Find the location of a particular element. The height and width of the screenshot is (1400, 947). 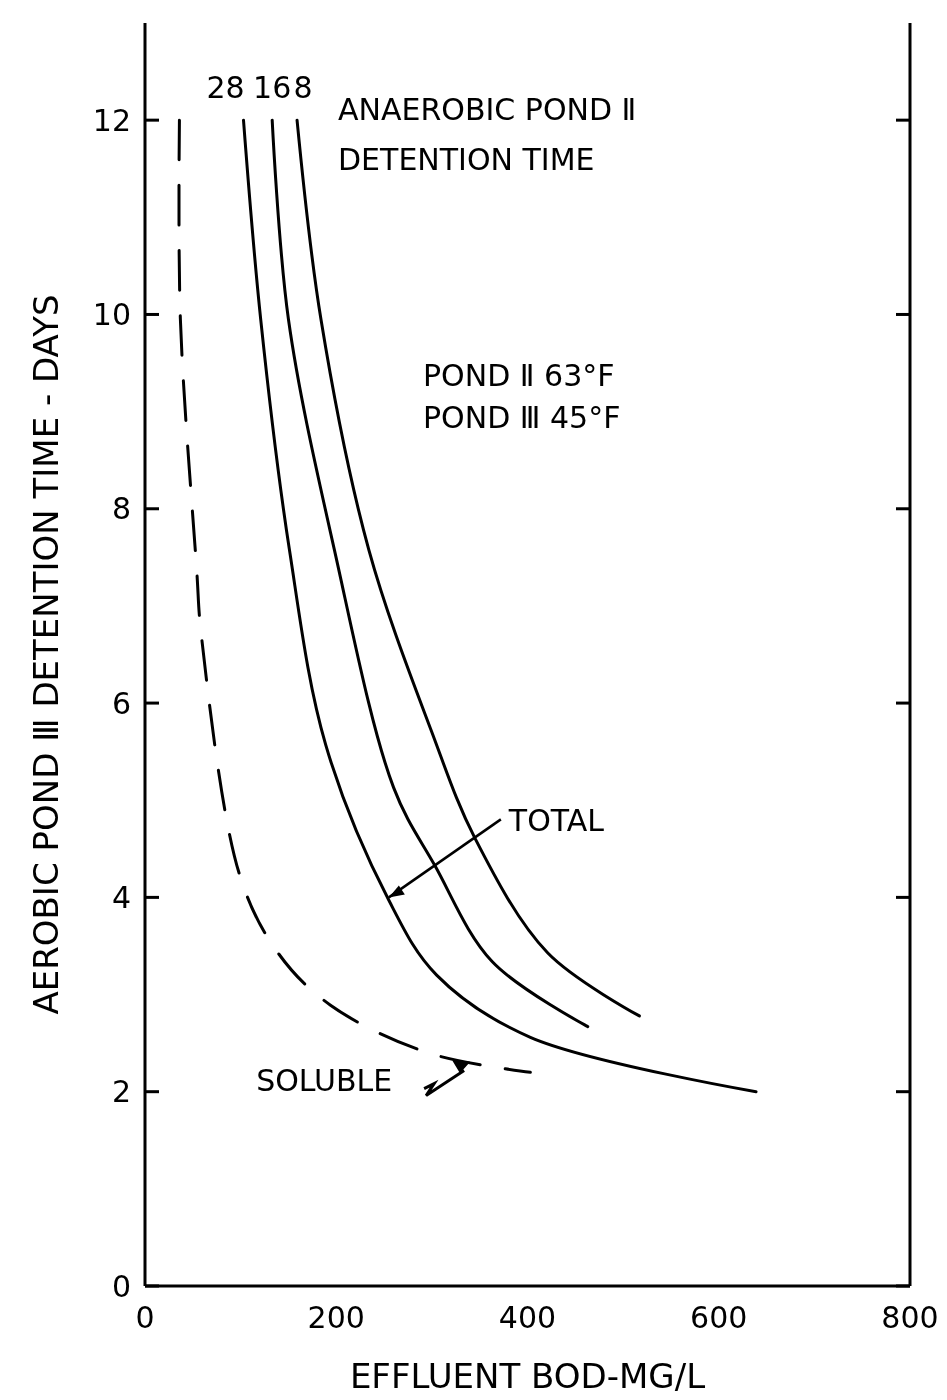

annotation: ANAEROBIC POND Ⅱ is located at coordinates (487, 109).